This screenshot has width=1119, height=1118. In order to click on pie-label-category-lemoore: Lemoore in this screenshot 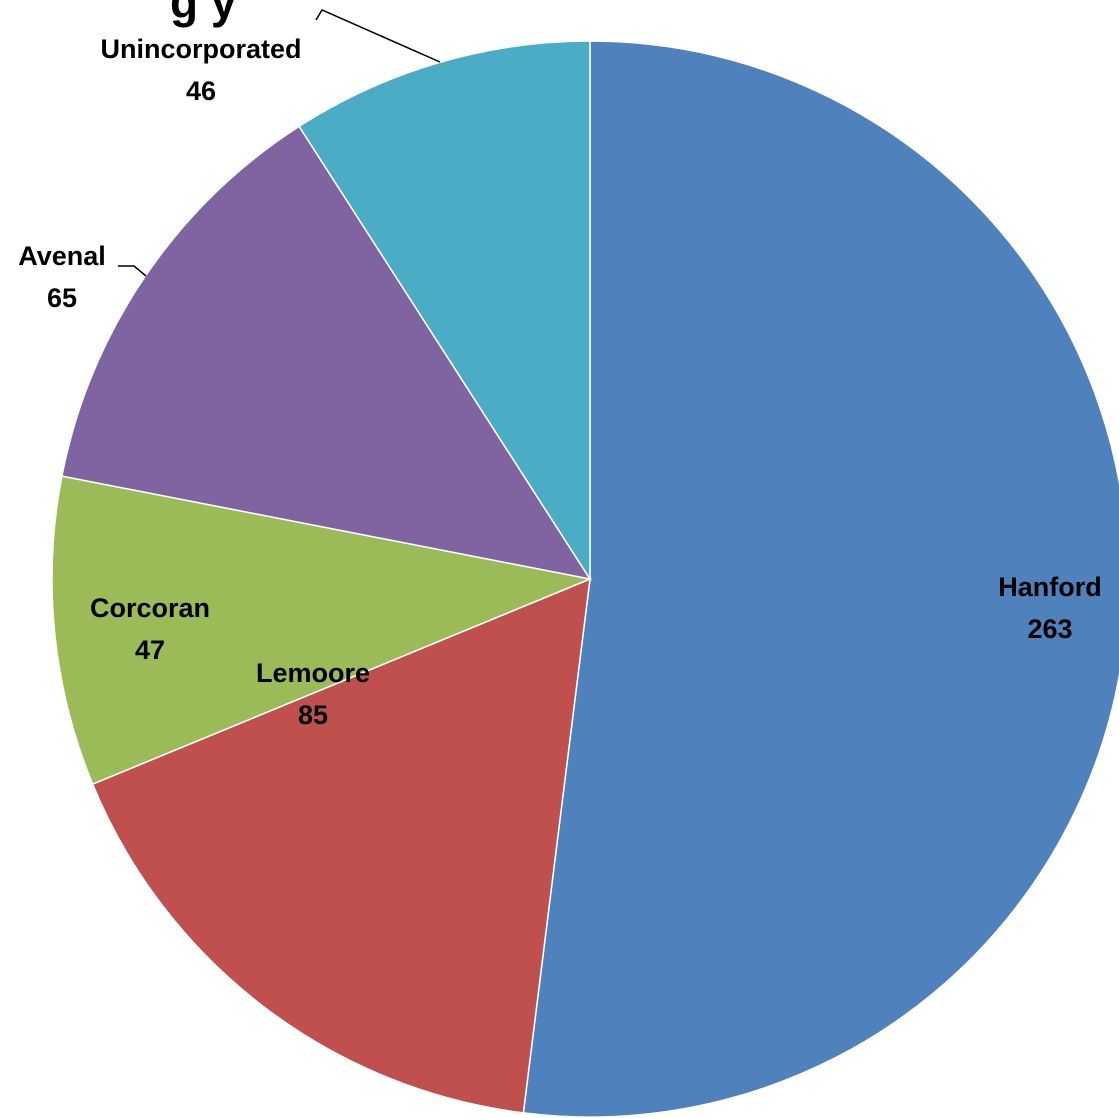, I will do `click(313, 673)`.